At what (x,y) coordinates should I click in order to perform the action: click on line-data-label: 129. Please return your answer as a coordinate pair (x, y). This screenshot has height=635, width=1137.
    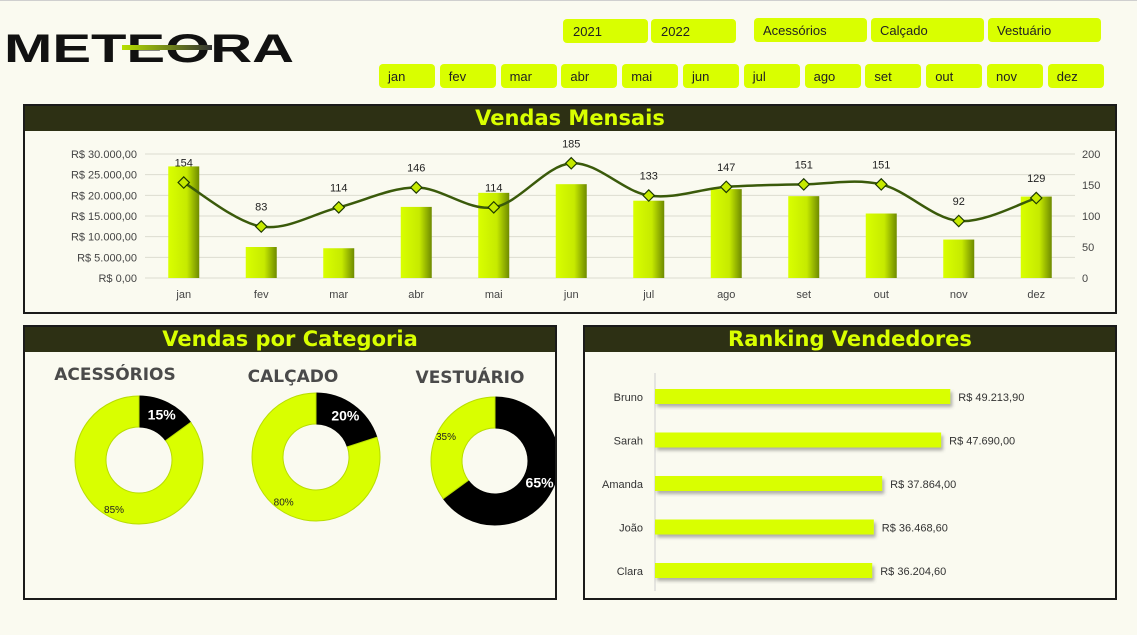
    Looking at the image, I should click on (1036, 179).